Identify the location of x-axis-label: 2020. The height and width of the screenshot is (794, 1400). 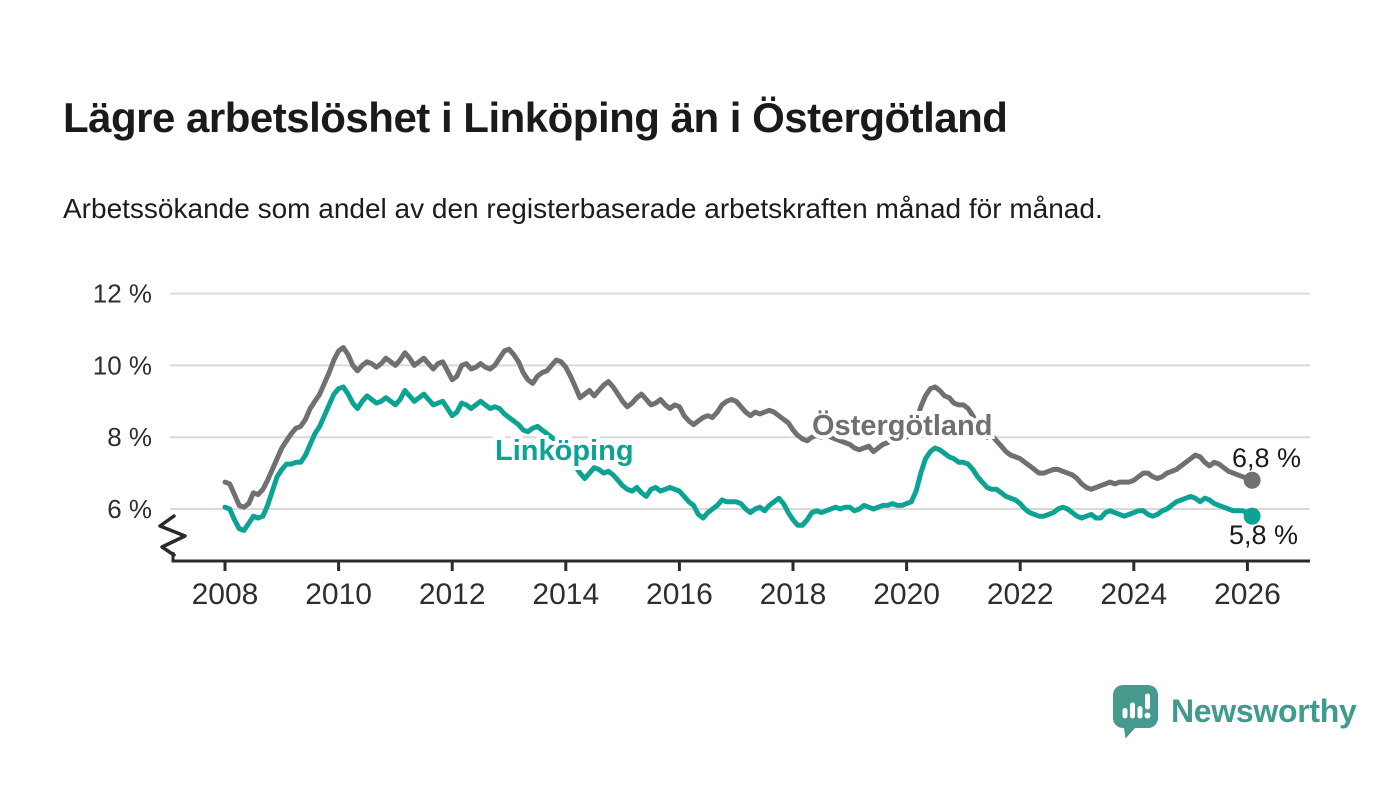
(906, 594).